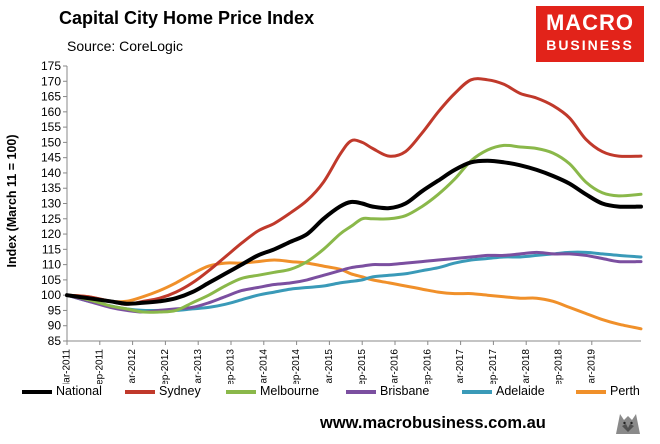 The image size is (660, 444). I want to click on series-line-perth, so click(354, 294).